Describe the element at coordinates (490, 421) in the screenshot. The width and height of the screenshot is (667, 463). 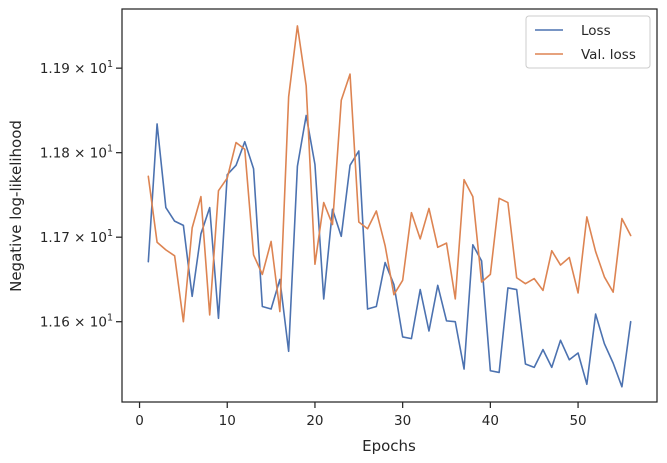
I see `x-tick-label: 40` at that location.